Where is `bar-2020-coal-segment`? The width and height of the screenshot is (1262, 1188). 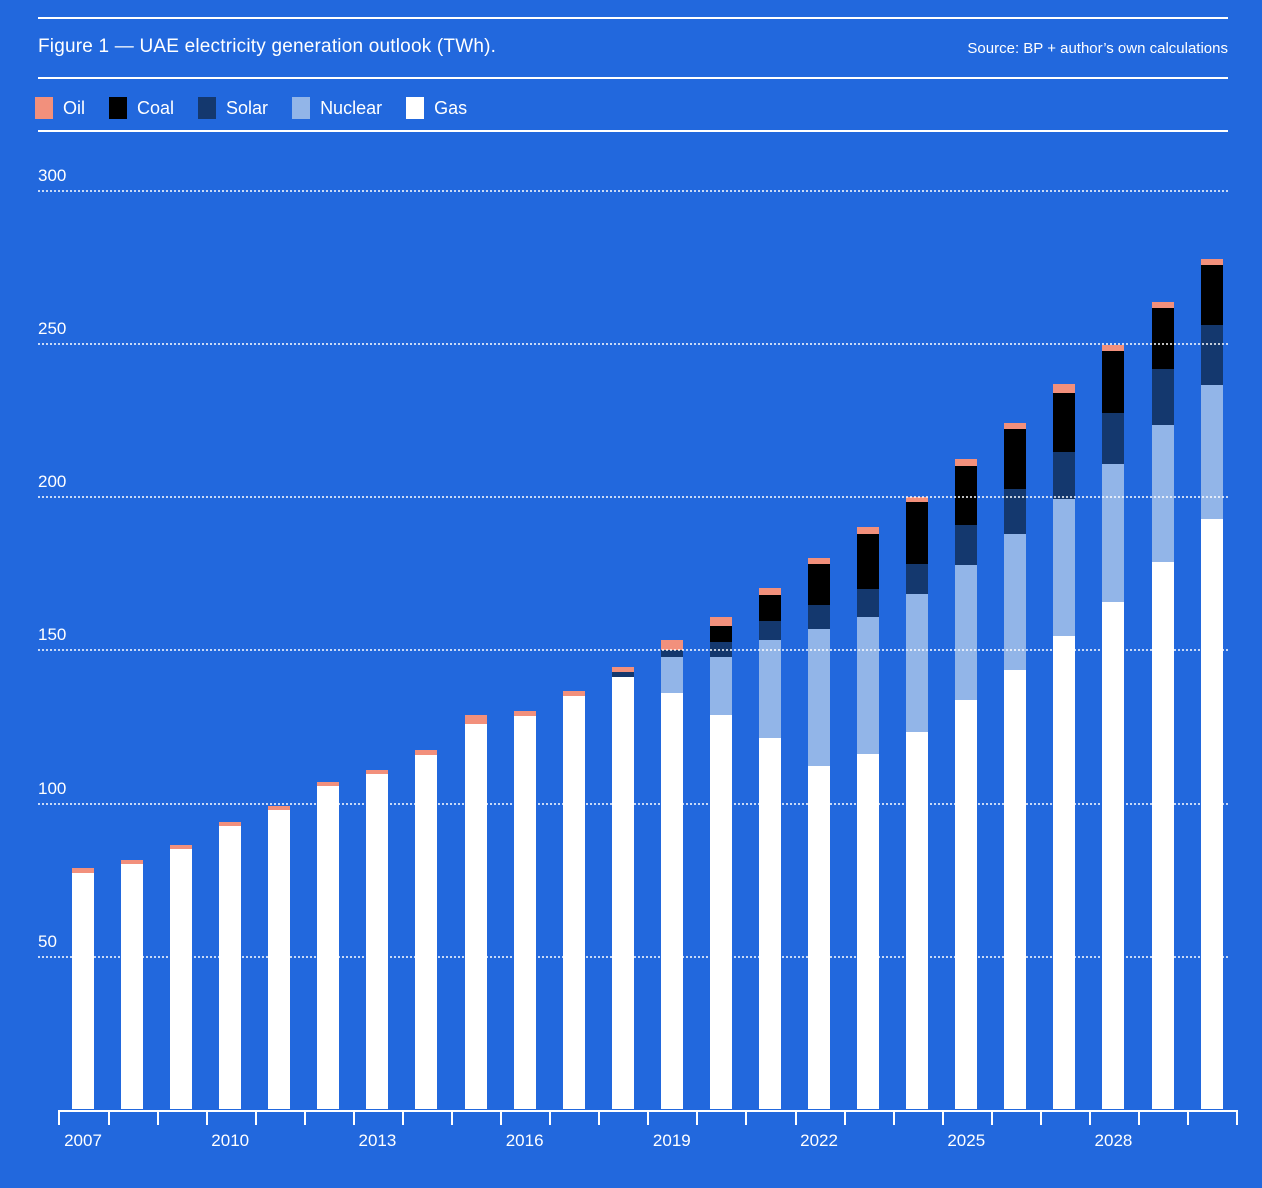 bar-2020-coal-segment is located at coordinates (720, 634).